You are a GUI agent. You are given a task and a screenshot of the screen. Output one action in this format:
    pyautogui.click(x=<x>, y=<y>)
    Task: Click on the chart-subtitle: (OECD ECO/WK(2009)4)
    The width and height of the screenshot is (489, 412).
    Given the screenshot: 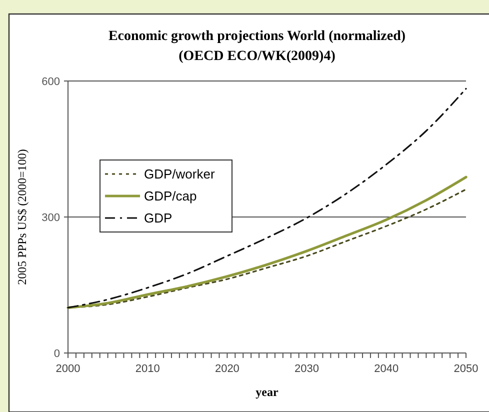 What is the action you would take?
    pyautogui.click(x=257, y=56)
    